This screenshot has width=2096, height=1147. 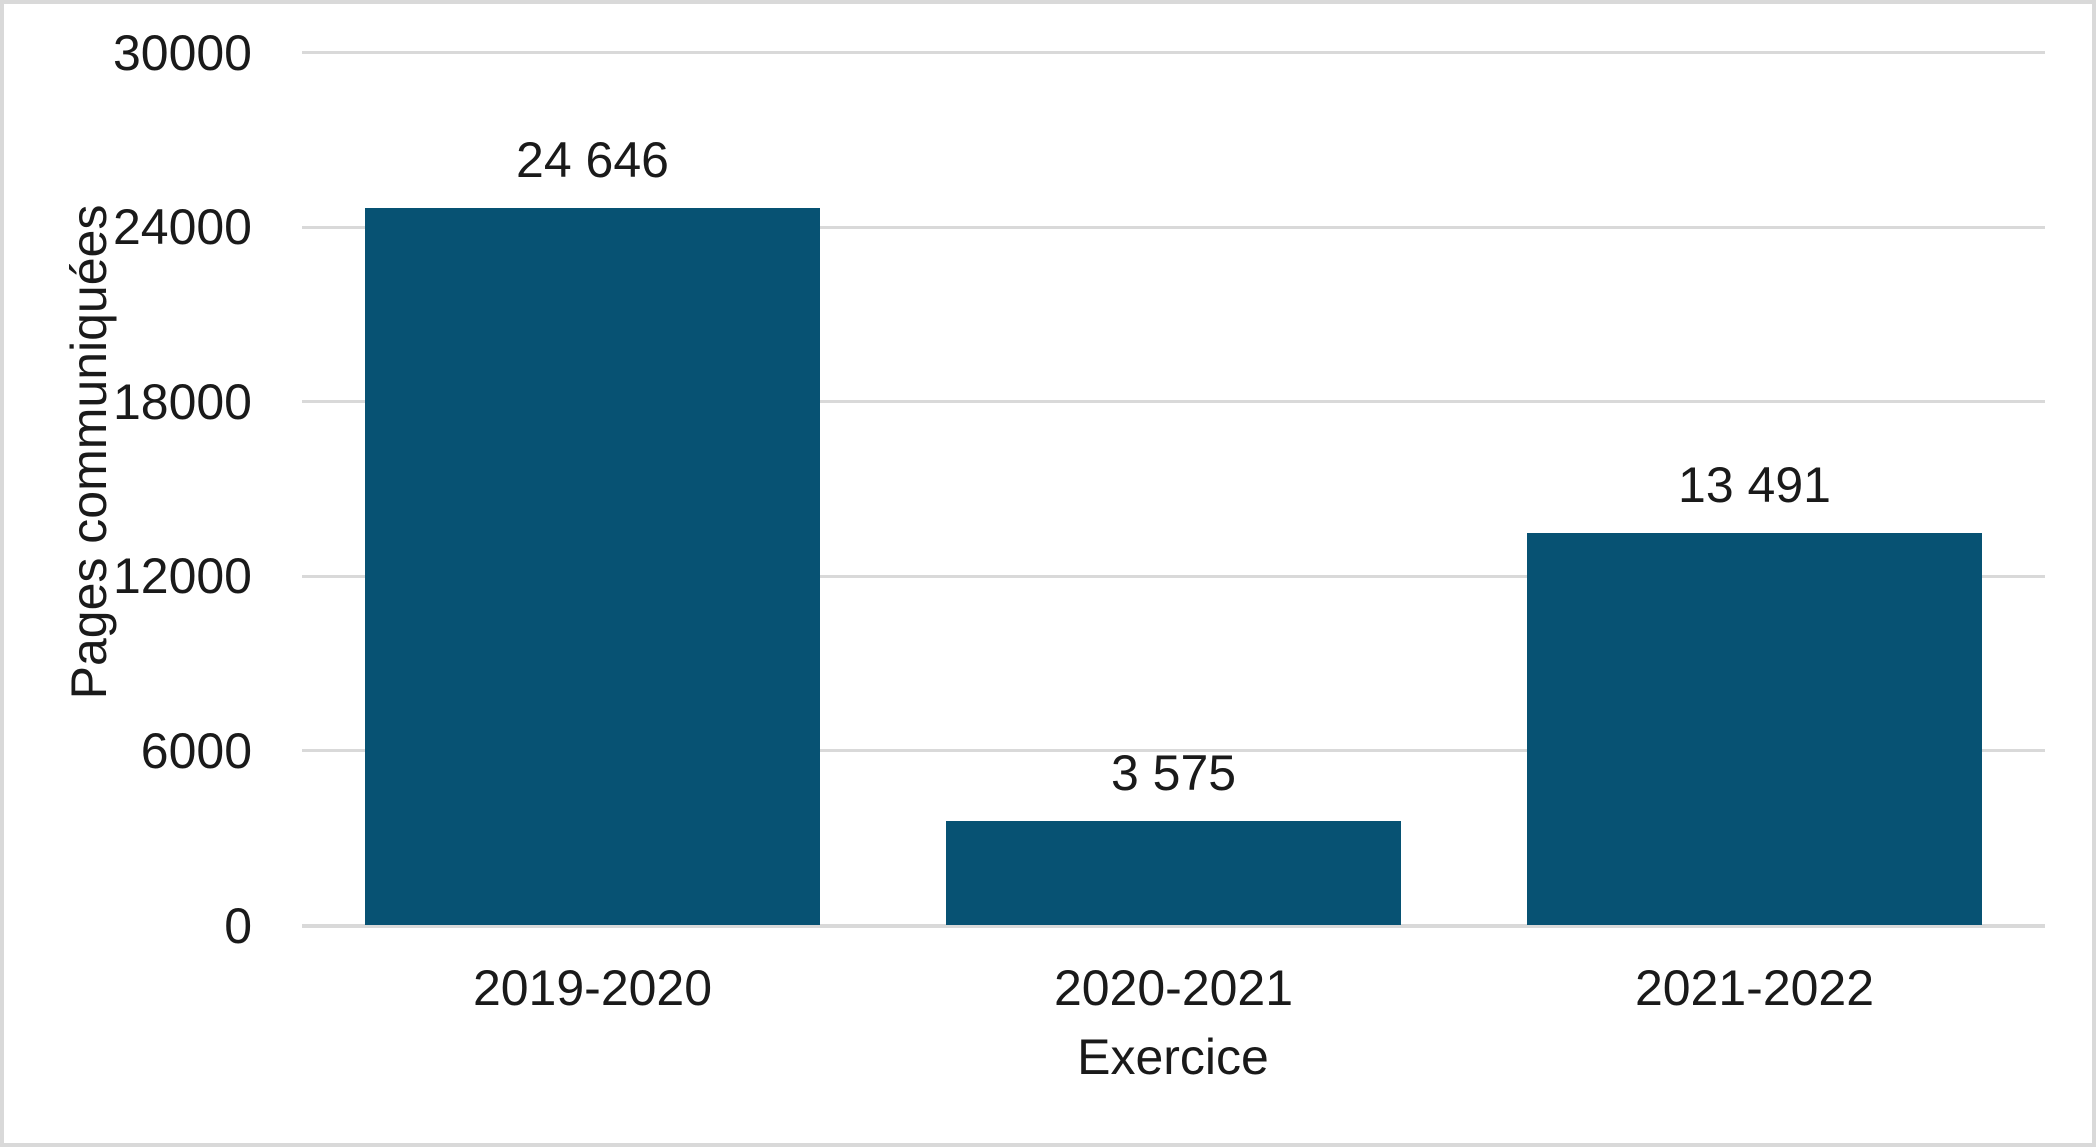 I want to click on y-tick-label: 6000, so click(x=196, y=750).